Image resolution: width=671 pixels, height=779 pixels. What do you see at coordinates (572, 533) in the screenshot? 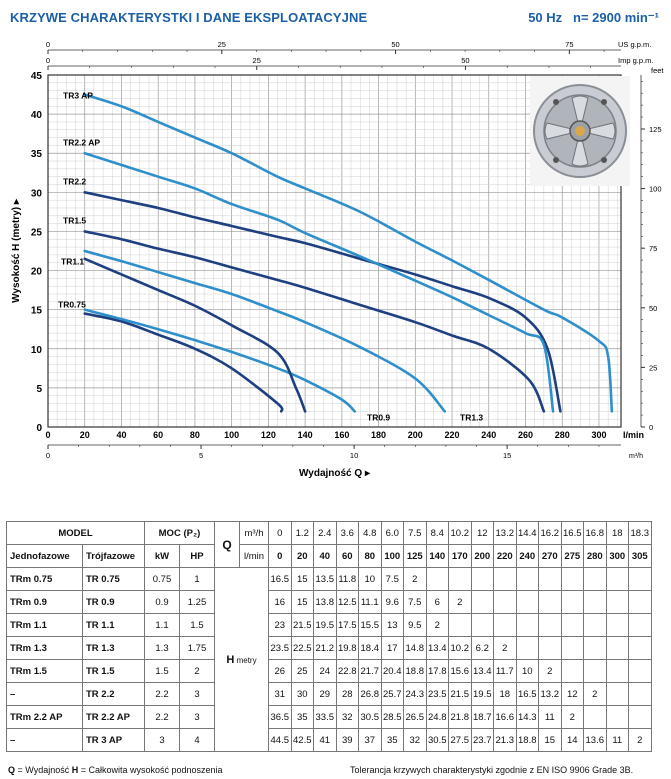
I see `q-m3h-cell: 16.5` at bounding box center [572, 533].